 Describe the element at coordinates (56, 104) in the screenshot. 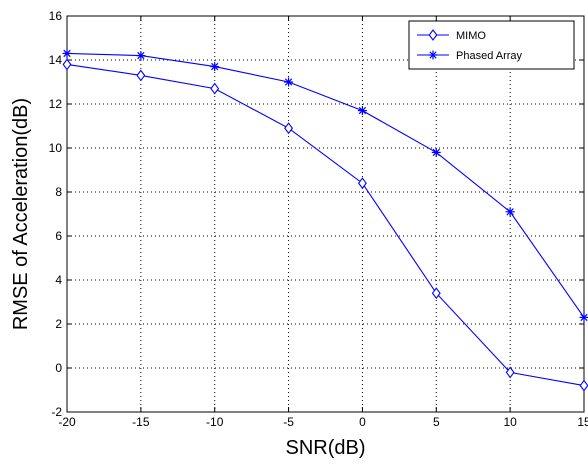

I see `y-tick-label: 12` at that location.